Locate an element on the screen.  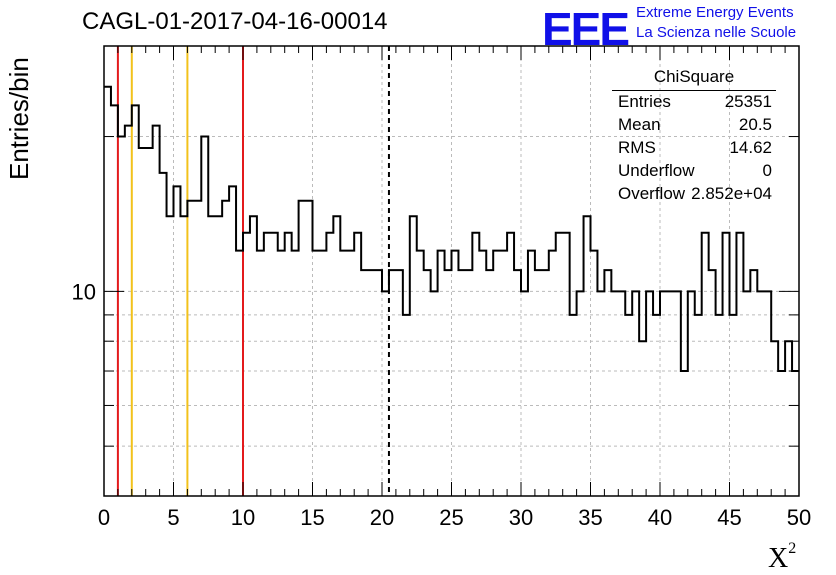
chart-title: CAGL-01-2017-04-16-00014 is located at coordinates (235, 21).